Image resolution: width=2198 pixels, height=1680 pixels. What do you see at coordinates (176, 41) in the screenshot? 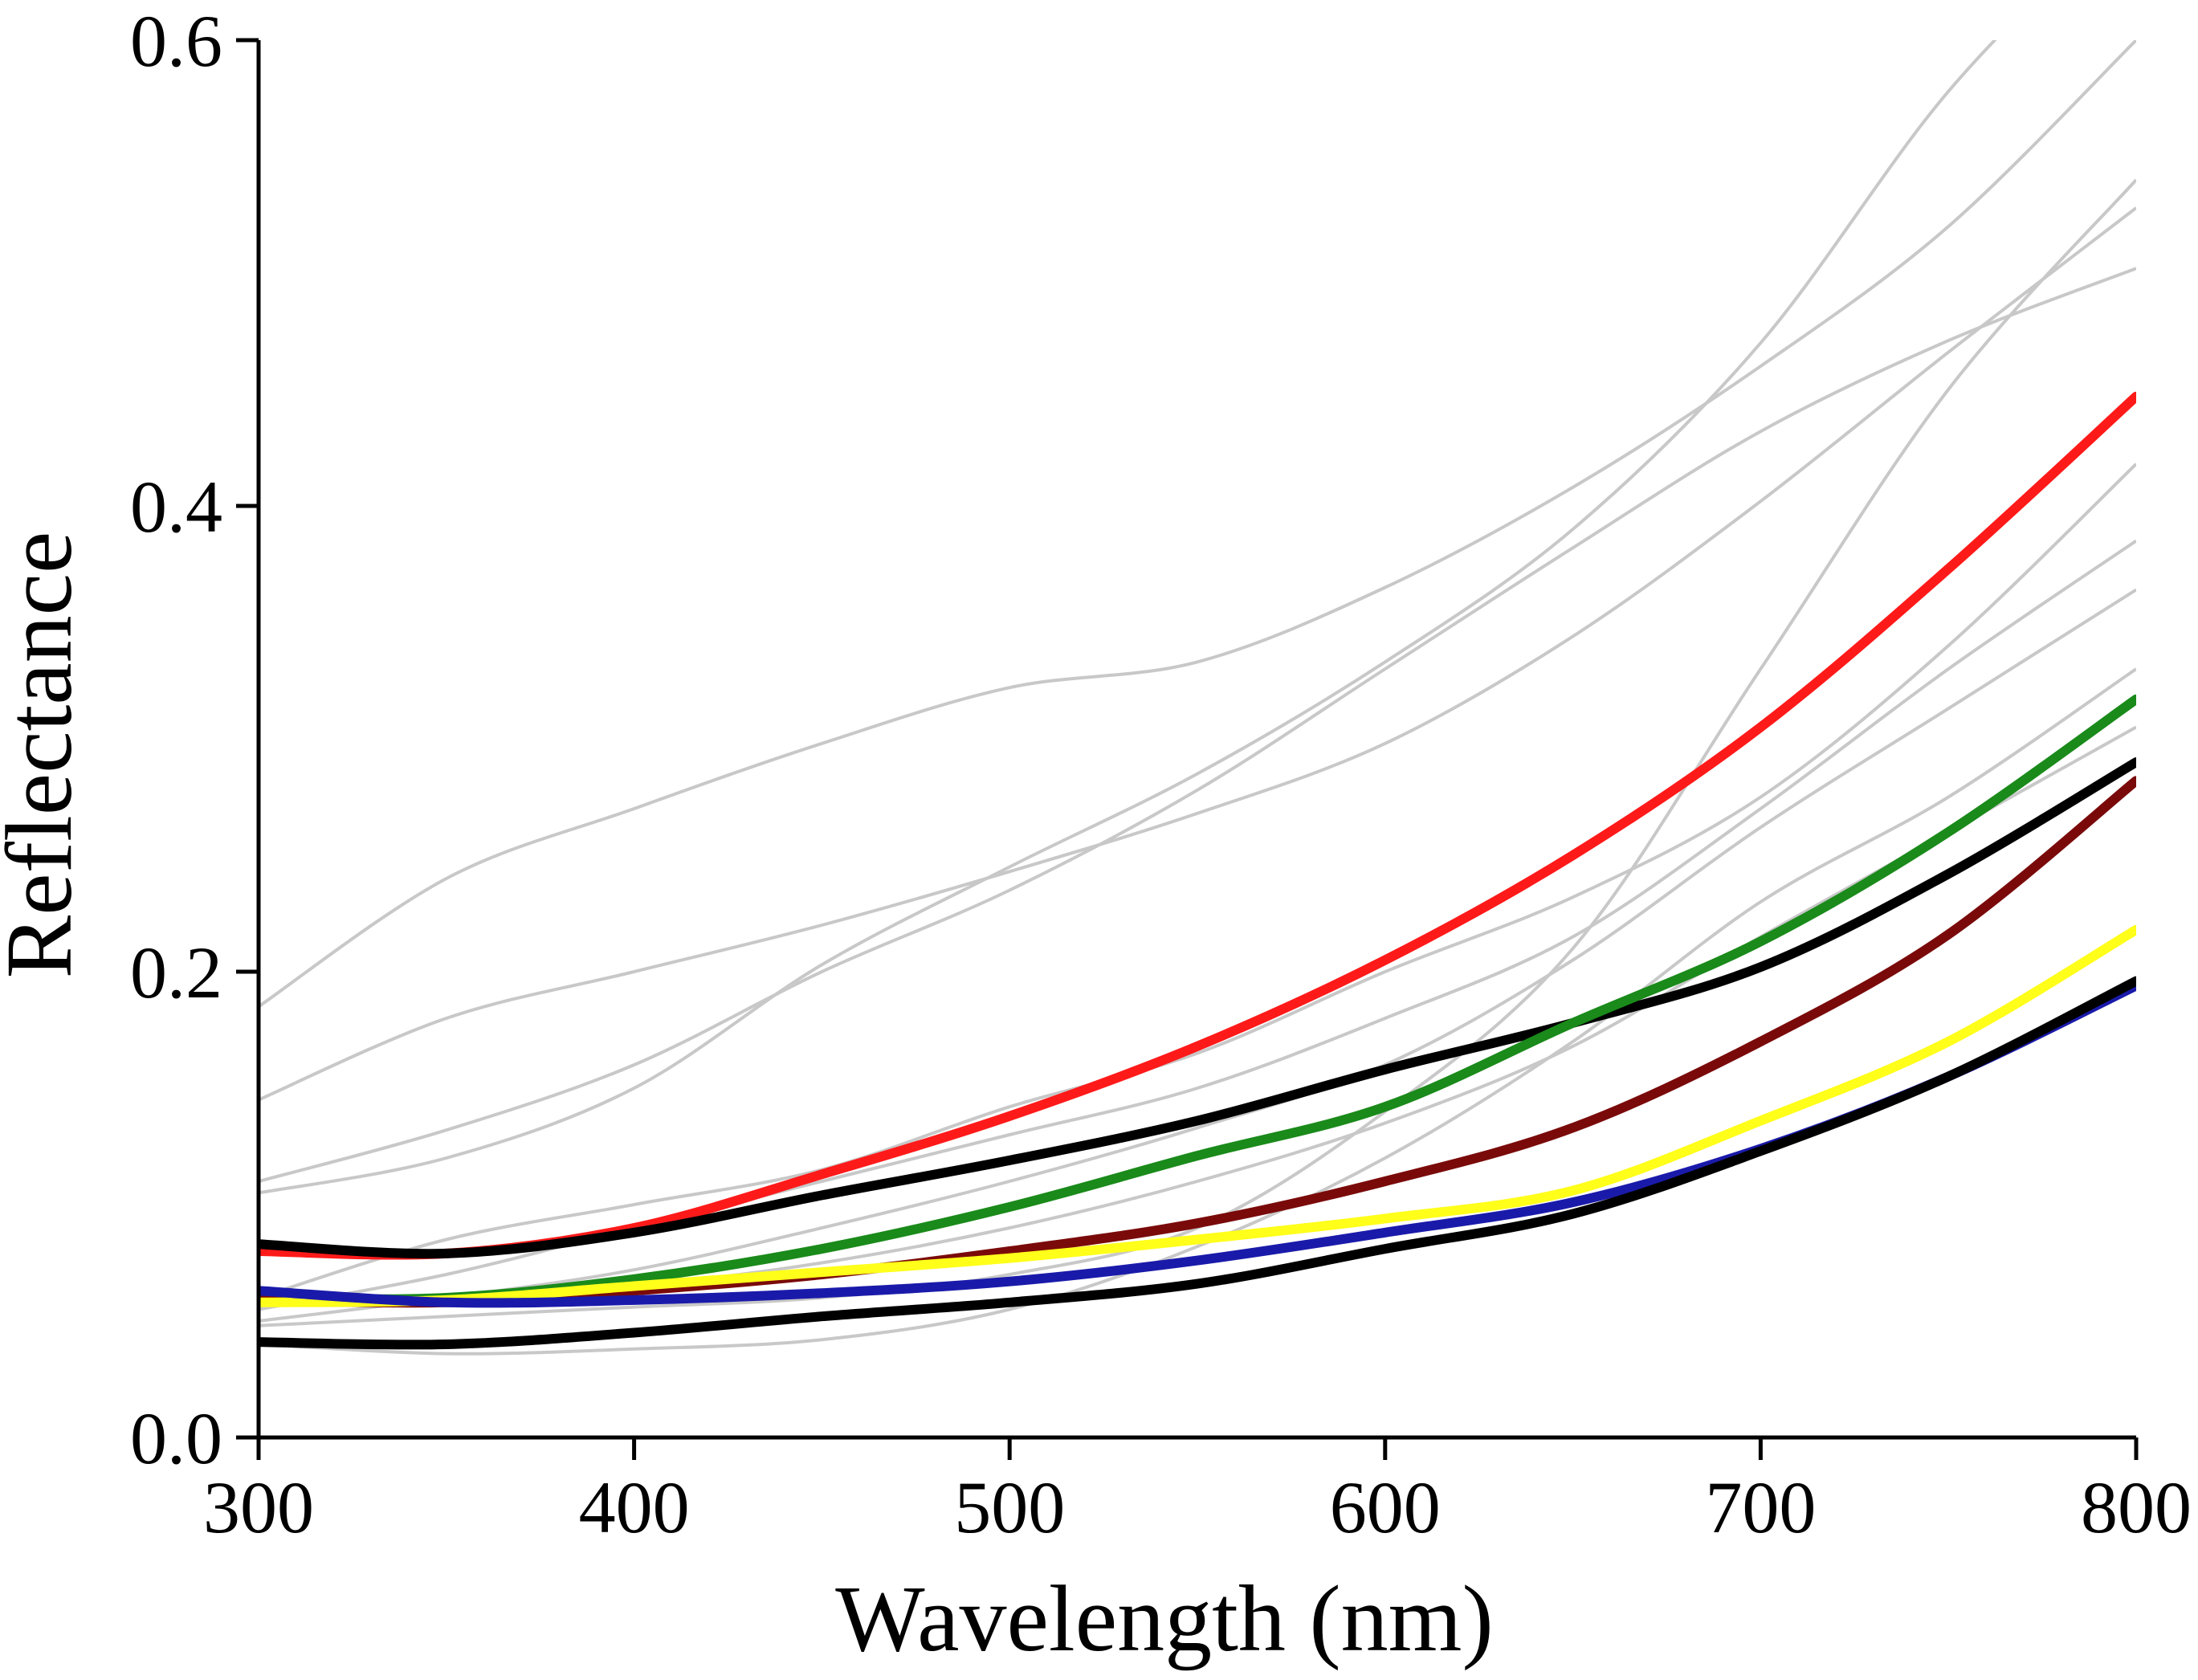
I see `y-tick-label: 0.6` at bounding box center [176, 41].